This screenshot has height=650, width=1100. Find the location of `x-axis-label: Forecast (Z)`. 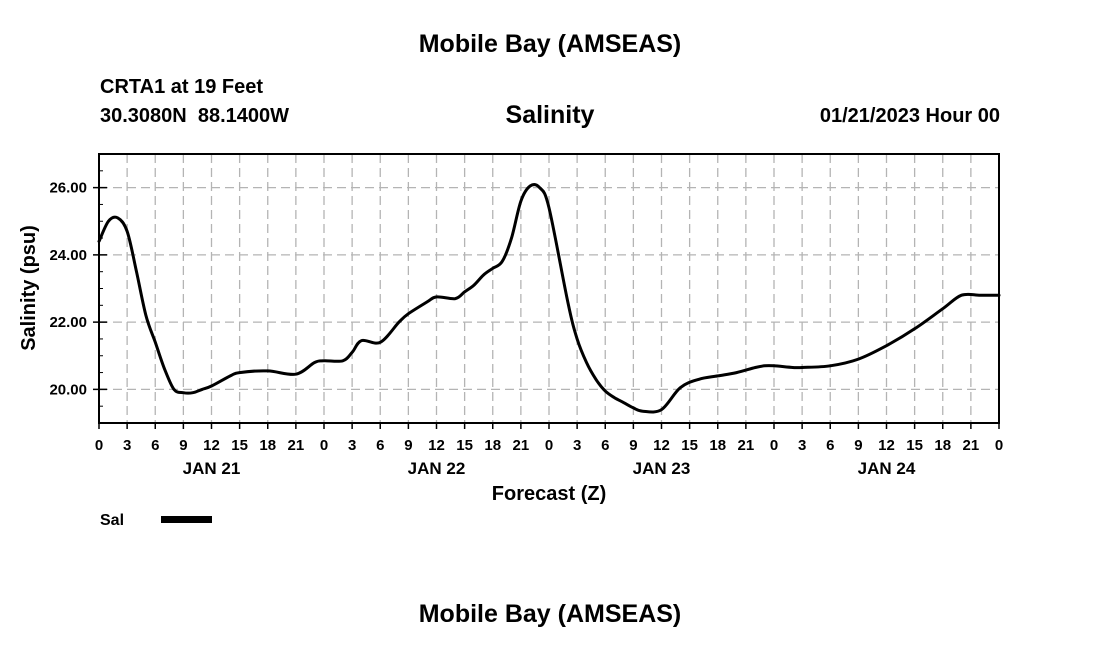

x-axis-label: Forecast (Z) is located at coordinates (549, 494).